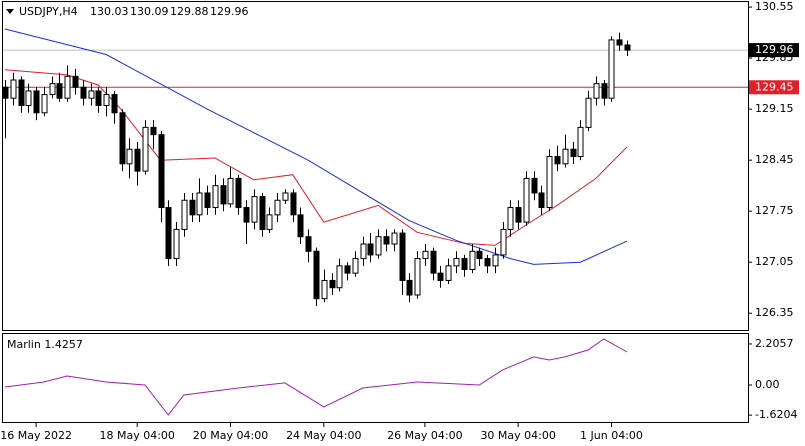 The image size is (805, 446). I want to click on menu-arrow, so click(10, 11).